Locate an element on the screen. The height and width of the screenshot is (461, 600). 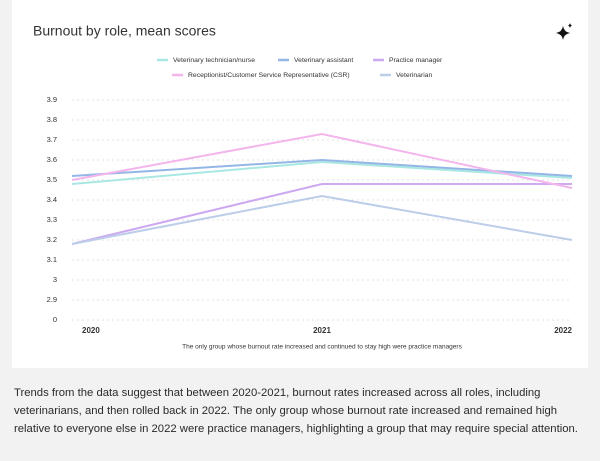
y-tick-label: 0 is located at coordinates (55, 319).